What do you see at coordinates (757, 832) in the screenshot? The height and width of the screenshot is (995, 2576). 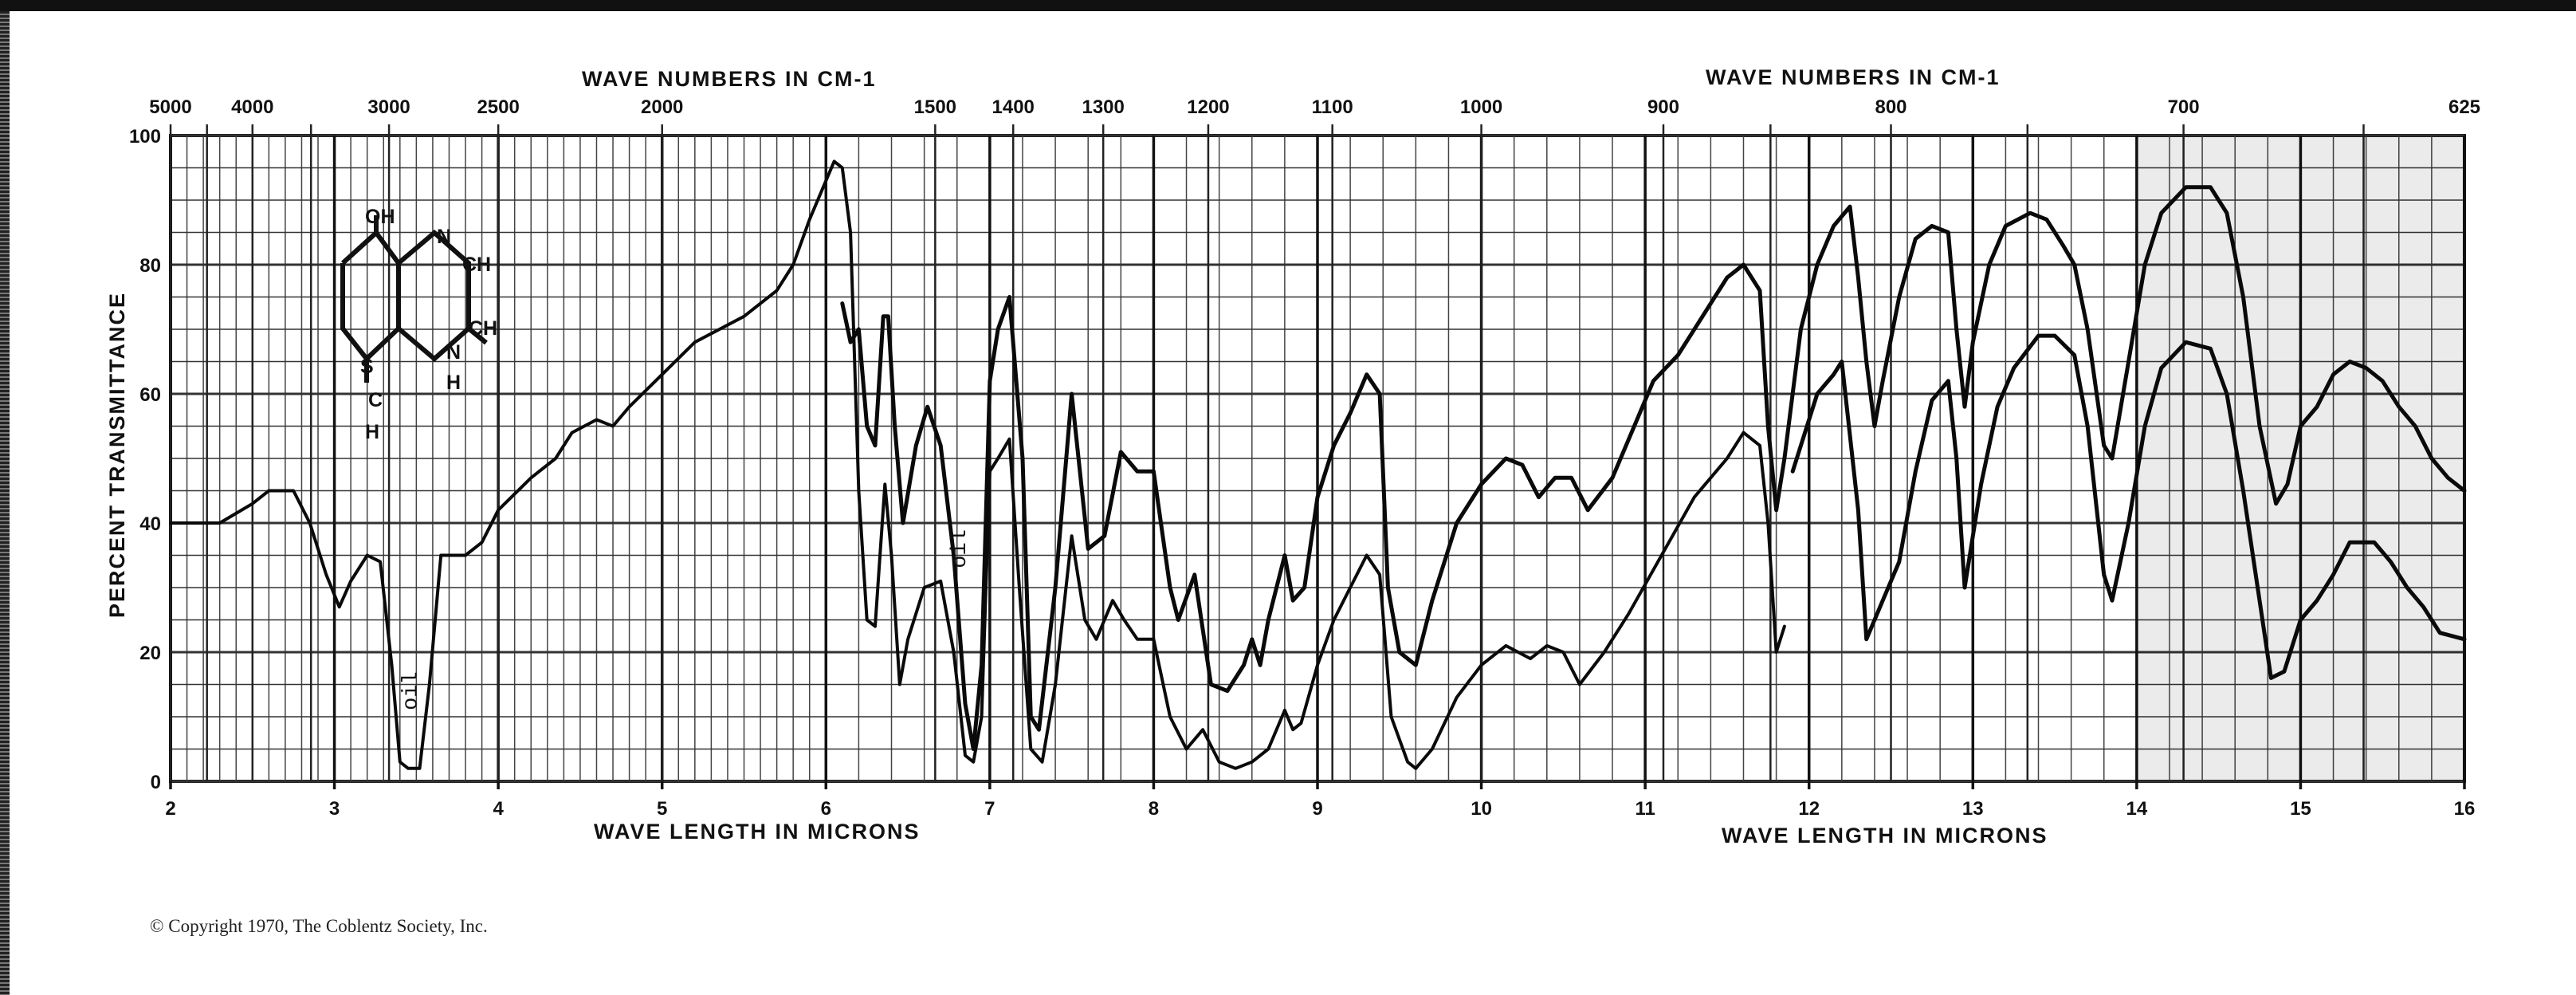 I see `bottom-axis-title: WAVE LENGTH IN MICRONS` at bounding box center [757, 832].